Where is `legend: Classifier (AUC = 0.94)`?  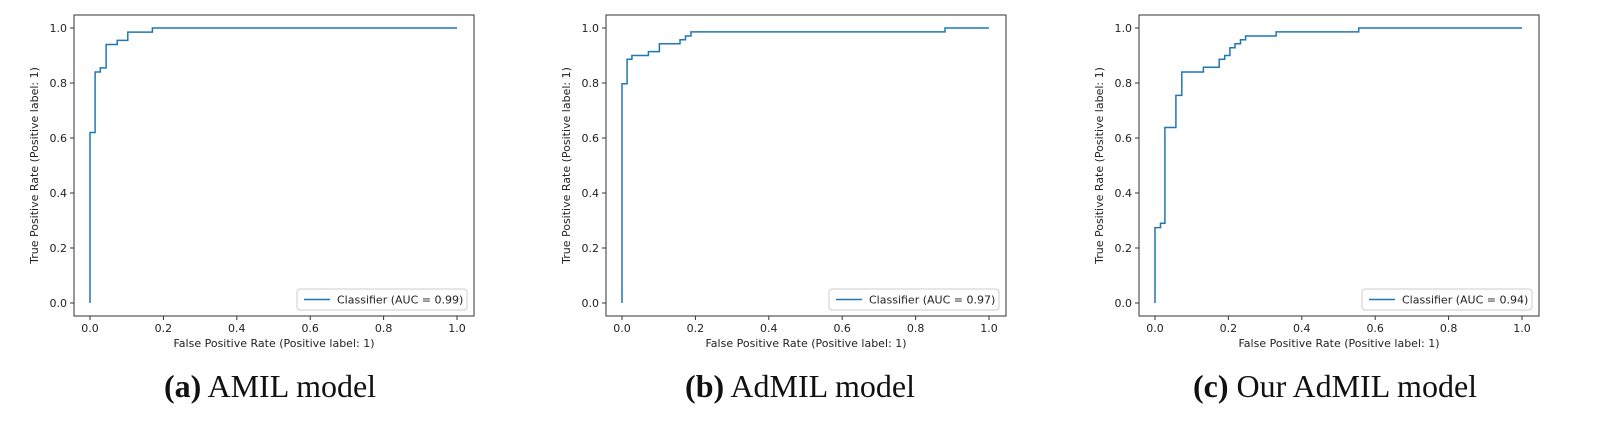
legend: Classifier (AUC = 0.94) is located at coordinates (1447, 299).